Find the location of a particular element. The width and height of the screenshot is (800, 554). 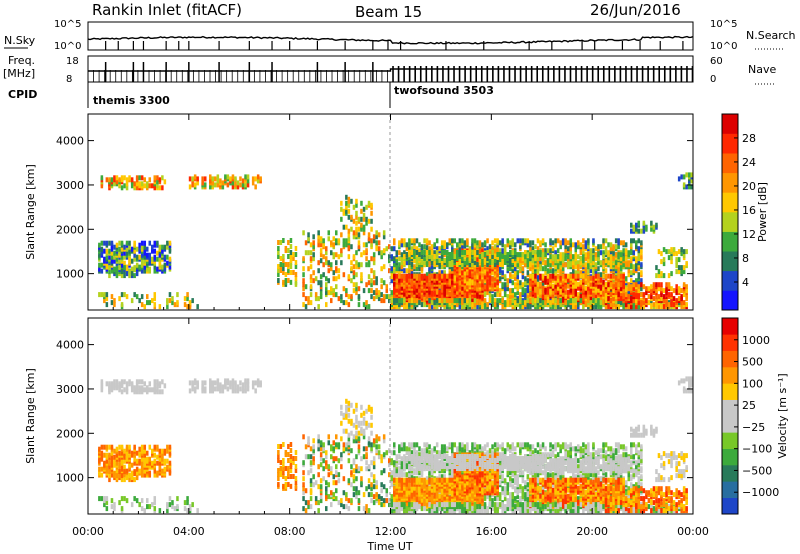

noise-sky-line is located at coordinates (390, 40).